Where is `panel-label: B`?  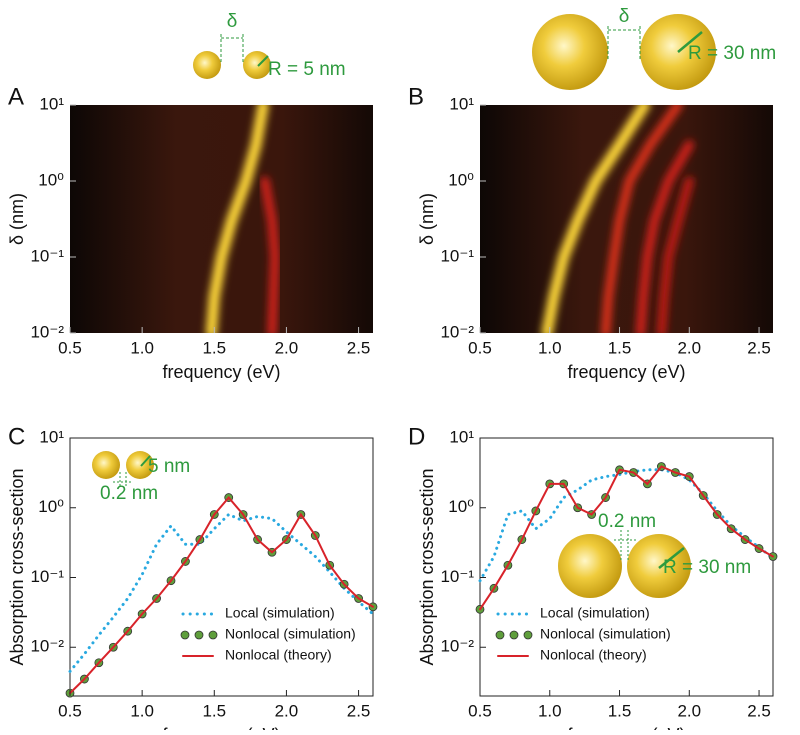
panel-label: B is located at coordinates (416, 96).